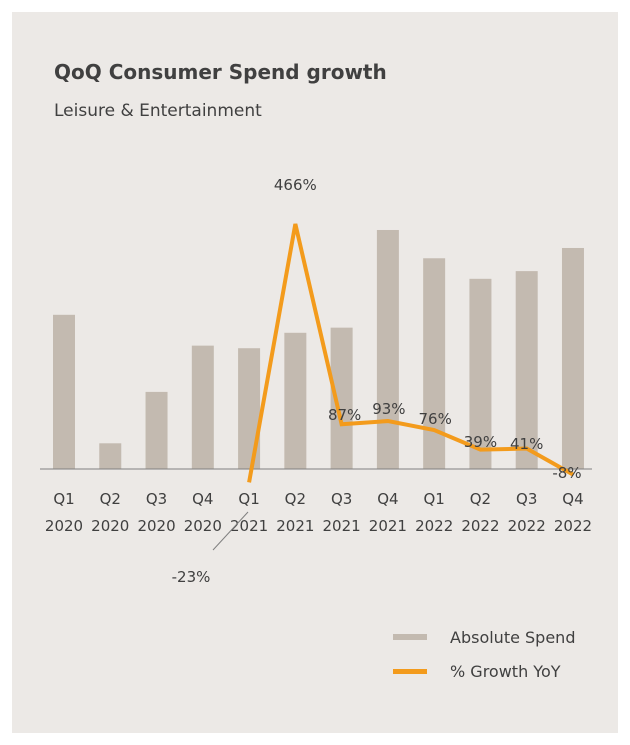 This screenshot has height=745, width=630. What do you see at coordinates (505, 671) in the screenshot?
I see `legend-label: % Growth YoY` at bounding box center [505, 671].